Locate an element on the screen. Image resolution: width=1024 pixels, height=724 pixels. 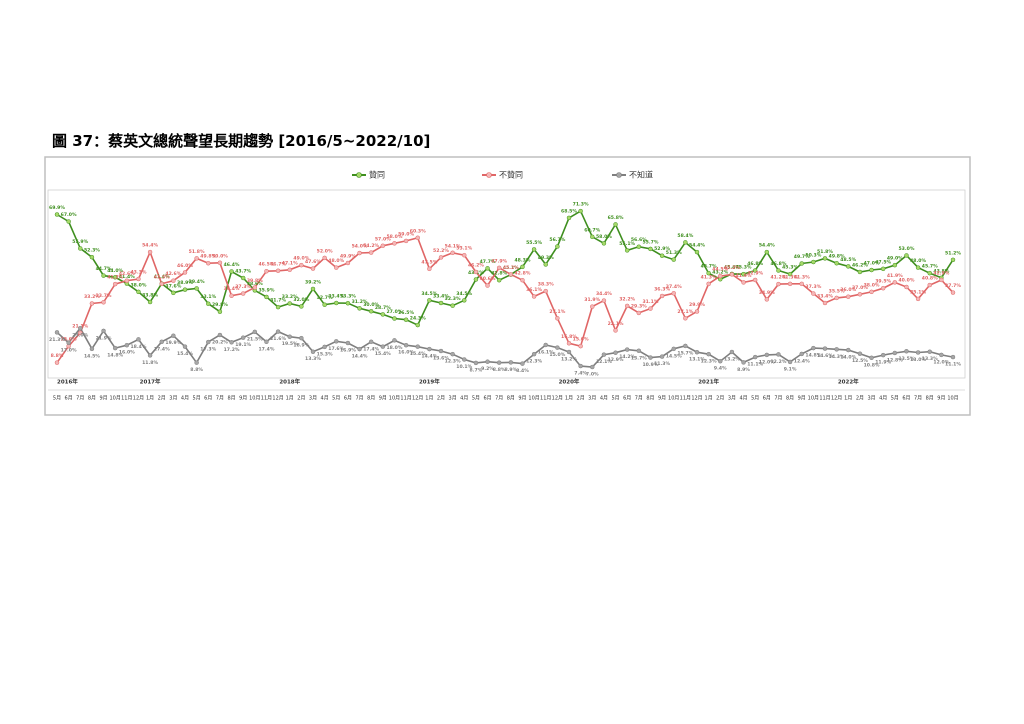
data-label: 38.9% is located at coordinates (185, 283).